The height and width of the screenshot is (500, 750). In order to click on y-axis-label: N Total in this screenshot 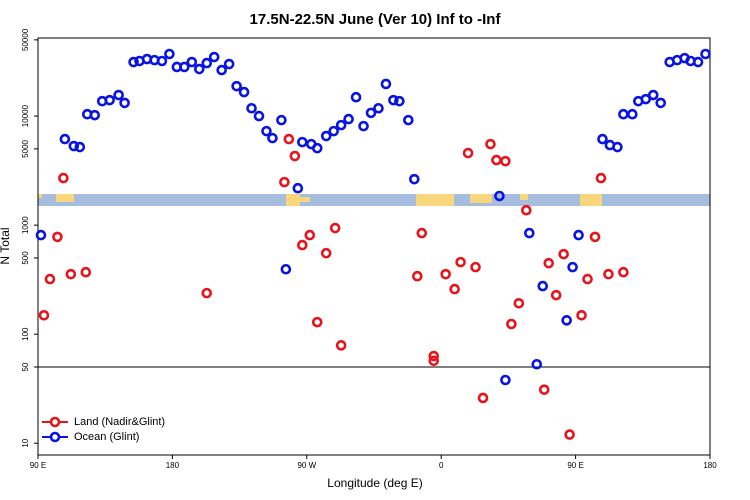, I will do `click(6, 245)`.